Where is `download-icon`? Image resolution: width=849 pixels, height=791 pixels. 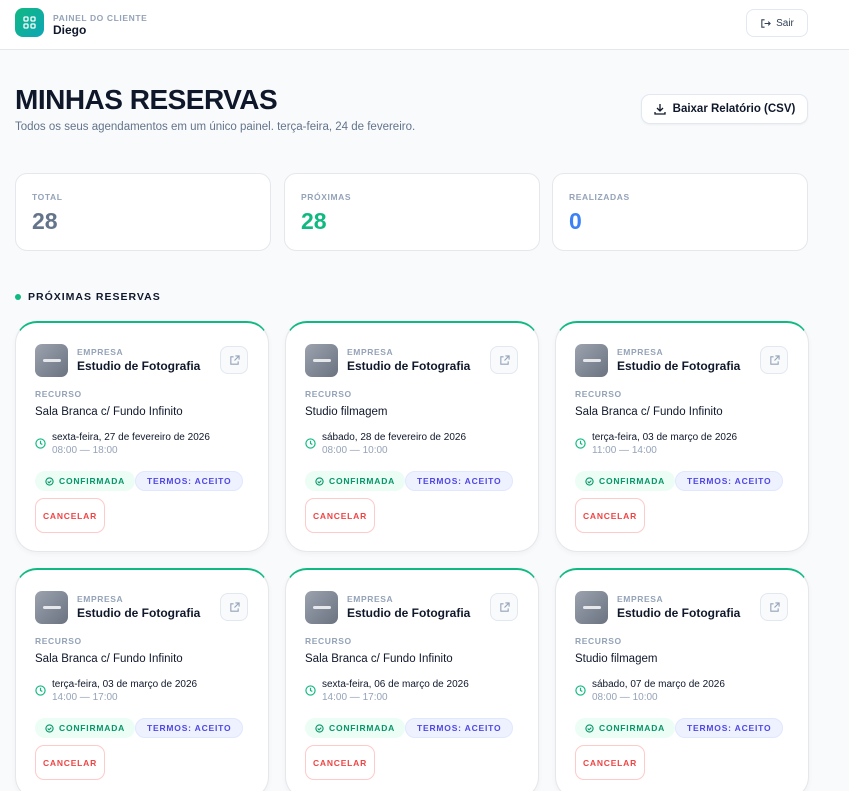 download-icon is located at coordinates (659, 109).